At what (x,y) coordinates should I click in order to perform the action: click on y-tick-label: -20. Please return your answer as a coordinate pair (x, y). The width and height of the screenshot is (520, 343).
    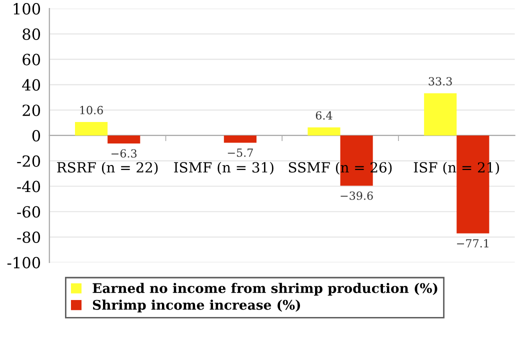
    Looking at the image, I should click on (28, 161).